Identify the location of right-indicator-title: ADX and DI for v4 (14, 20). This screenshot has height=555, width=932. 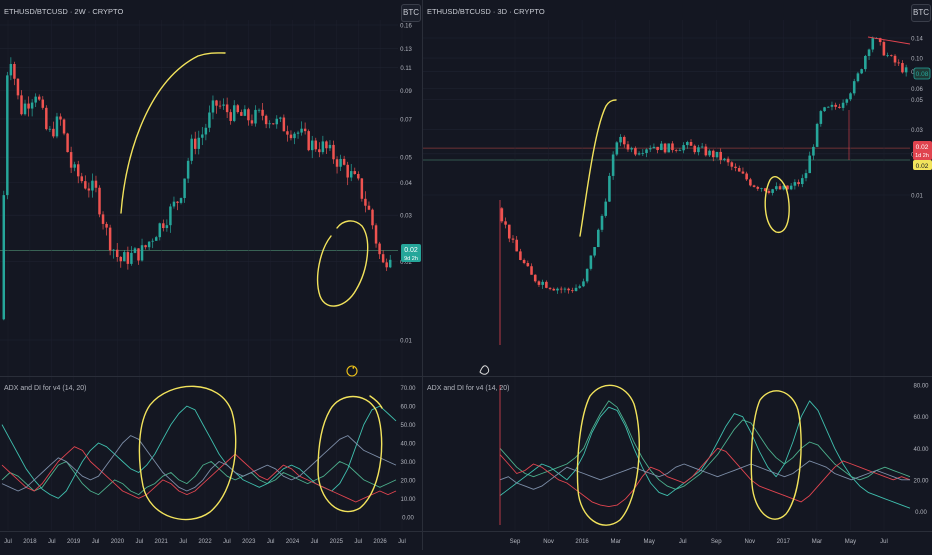
(468, 388).